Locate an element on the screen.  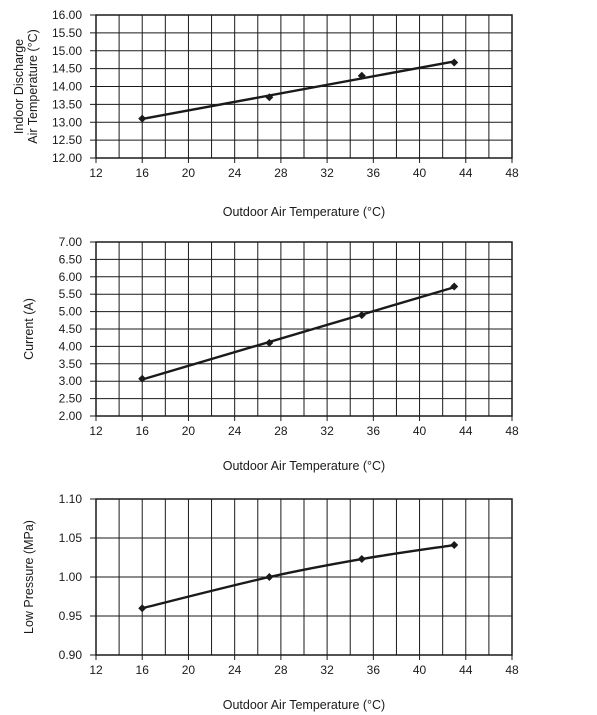
y-axis-title: Low Pressure (MPa) is located at coordinates (29, 577).